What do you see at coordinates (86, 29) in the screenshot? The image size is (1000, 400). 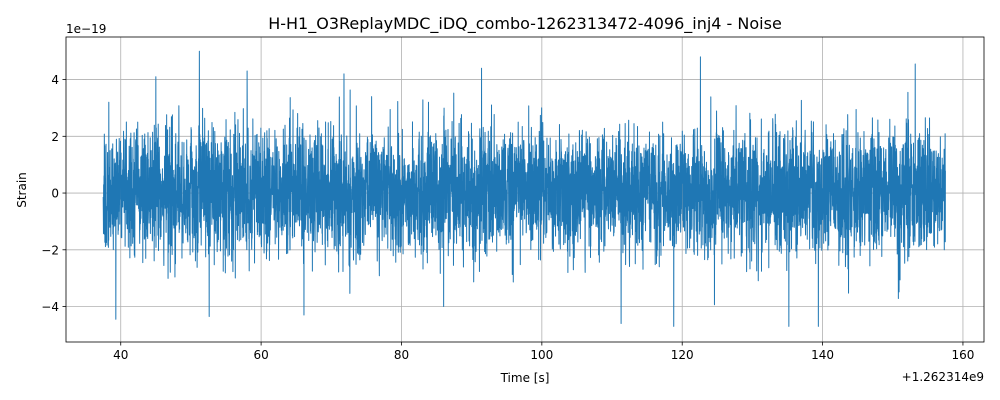 I see `y-scale-label: 1e−19` at bounding box center [86, 29].